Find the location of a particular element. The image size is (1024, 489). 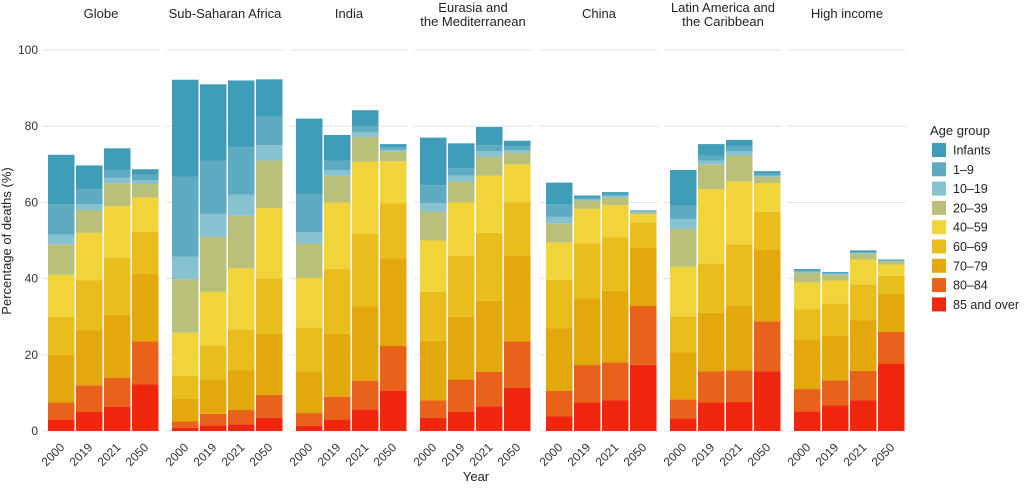

y-tick-label: 80 is located at coordinates (32, 126).